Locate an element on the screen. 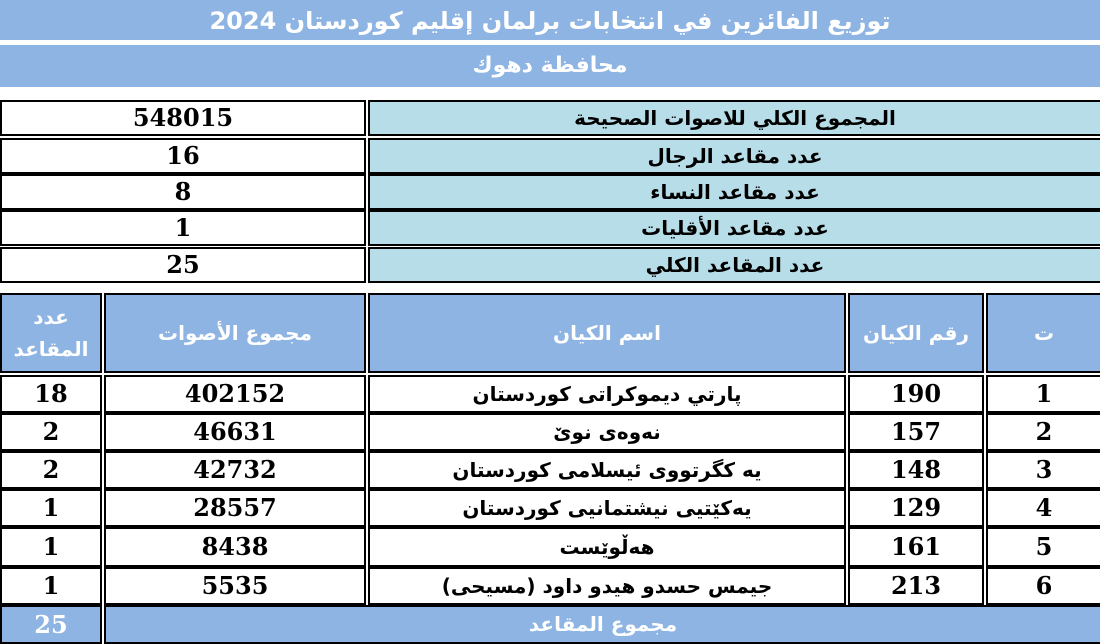 Image resolution: width=1100 pixels, height=644 pixels. cell-entity-name: يەکێتیی نیشتمانیی کوردستان is located at coordinates (607, 508).